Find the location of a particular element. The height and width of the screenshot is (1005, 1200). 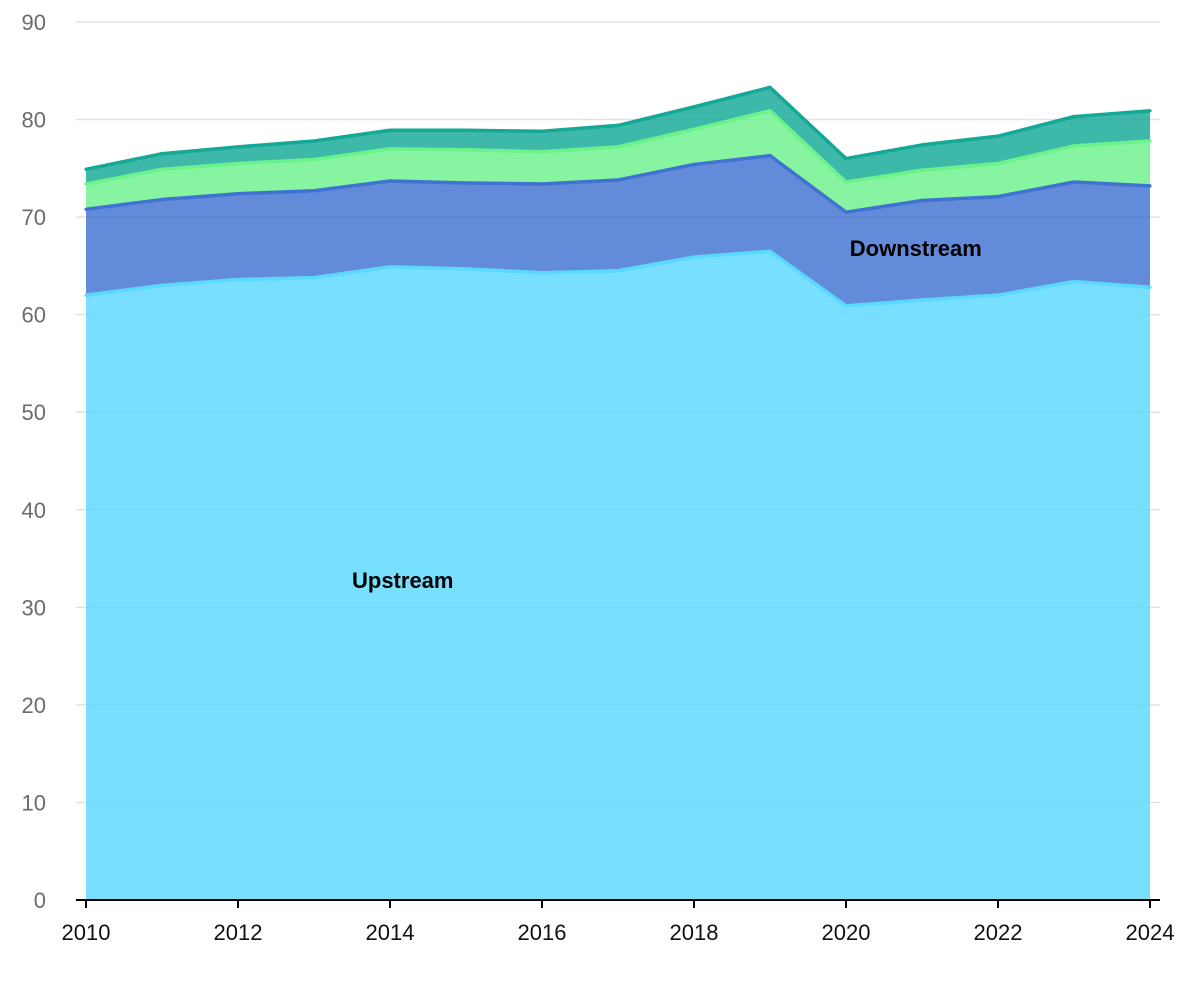

x-tick-label: 2010 is located at coordinates (86, 932).